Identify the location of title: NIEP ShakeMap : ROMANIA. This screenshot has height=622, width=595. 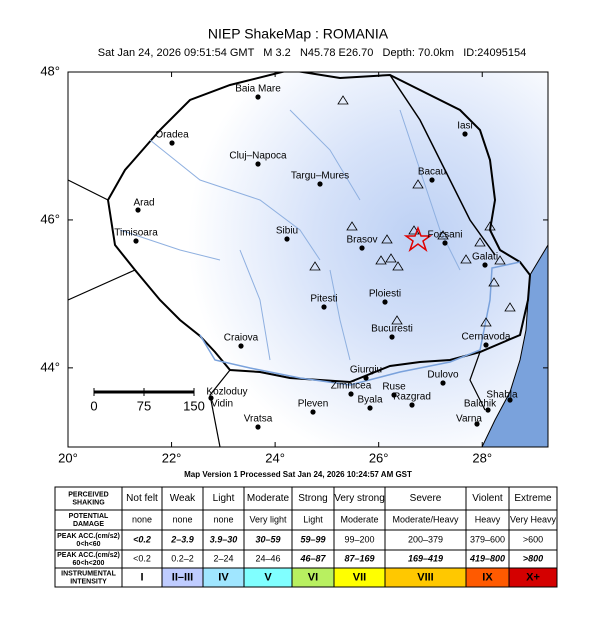
(298, 34).